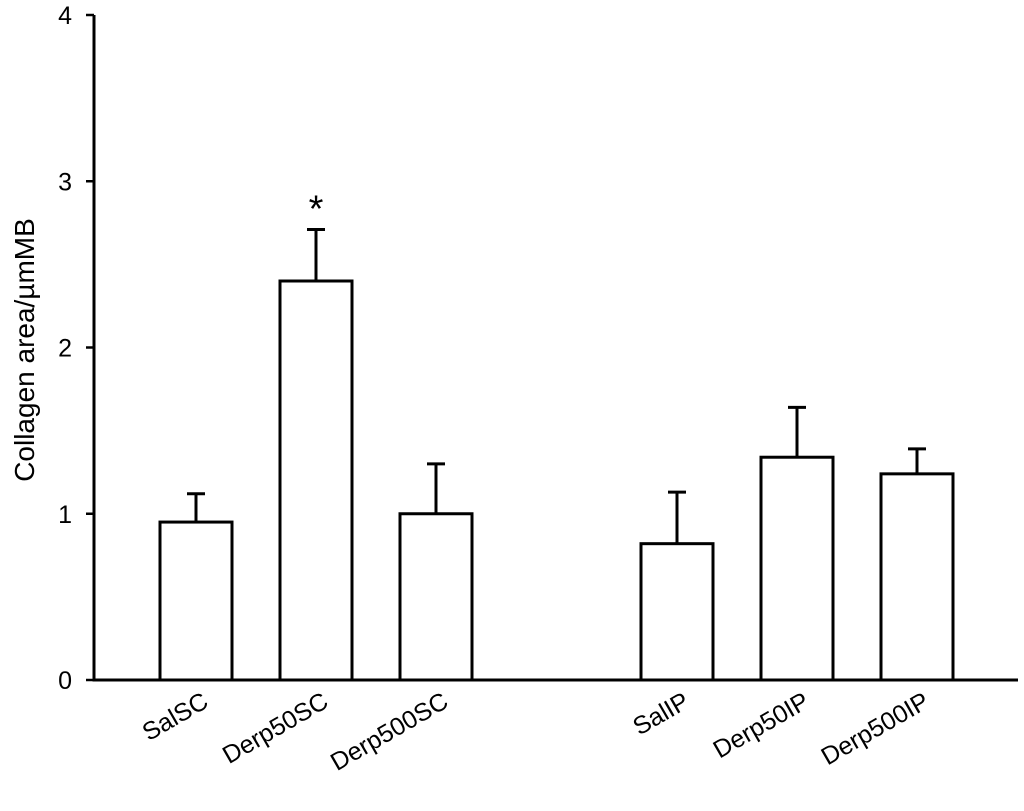  What do you see at coordinates (761, 725) in the screenshot?
I see `category-label-Derp50IP: Derp50IP` at bounding box center [761, 725].